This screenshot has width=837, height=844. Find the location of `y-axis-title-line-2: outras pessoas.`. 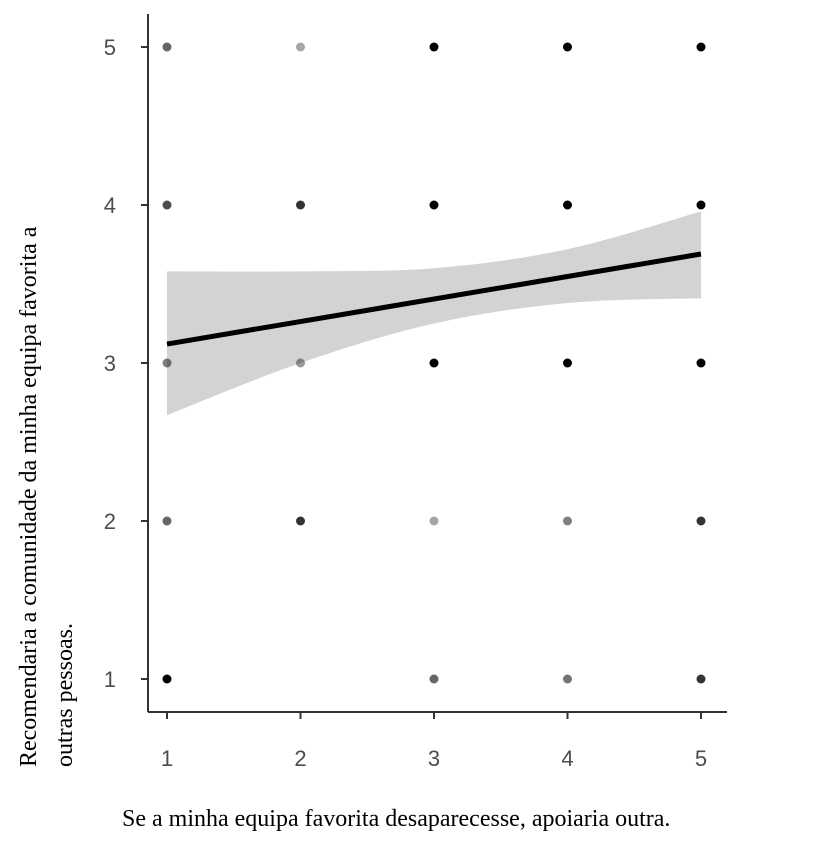

y-axis-title-line-2: outras pessoas. is located at coordinates (65, 695).